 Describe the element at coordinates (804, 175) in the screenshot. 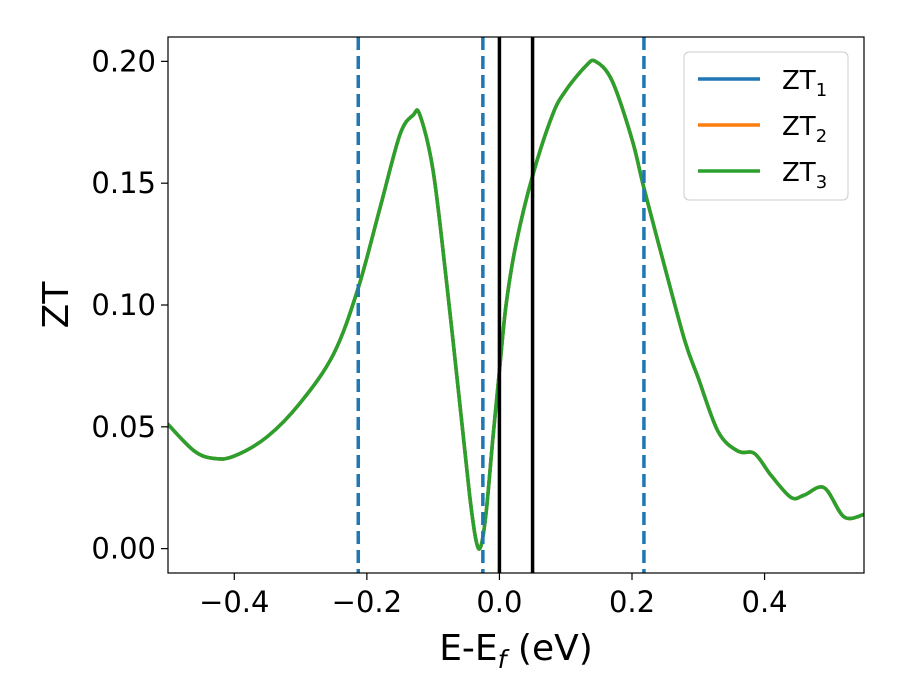

I see `legend-label-zt3: ZT3` at that location.